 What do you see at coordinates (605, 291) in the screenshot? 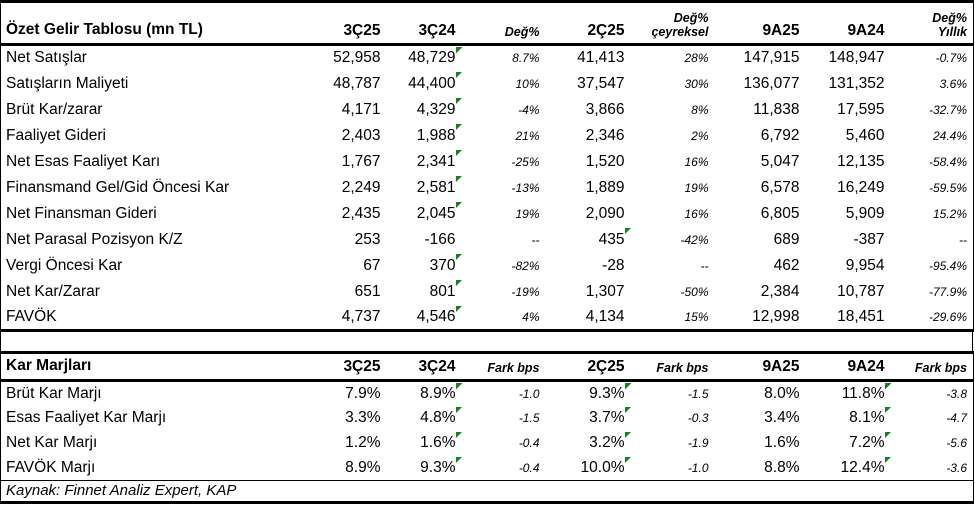
I see `cell-text: 1,307` at bounding box center [605, 291].